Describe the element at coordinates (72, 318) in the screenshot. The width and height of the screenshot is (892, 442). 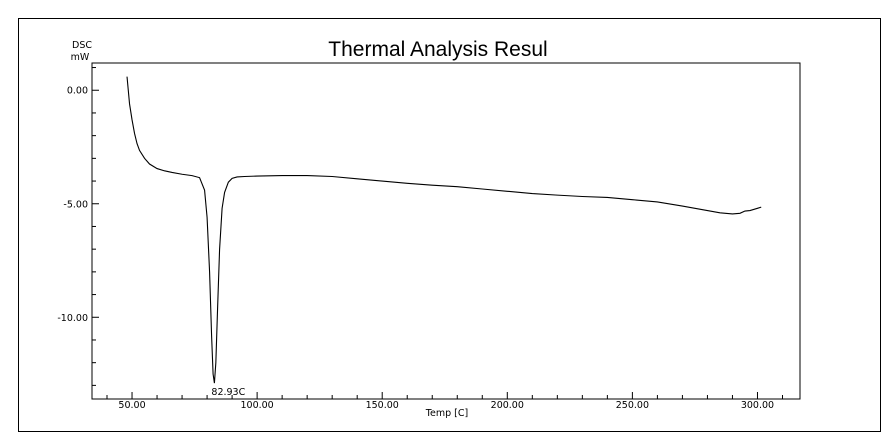
I see `y-tick-label: -10.00` at that location.